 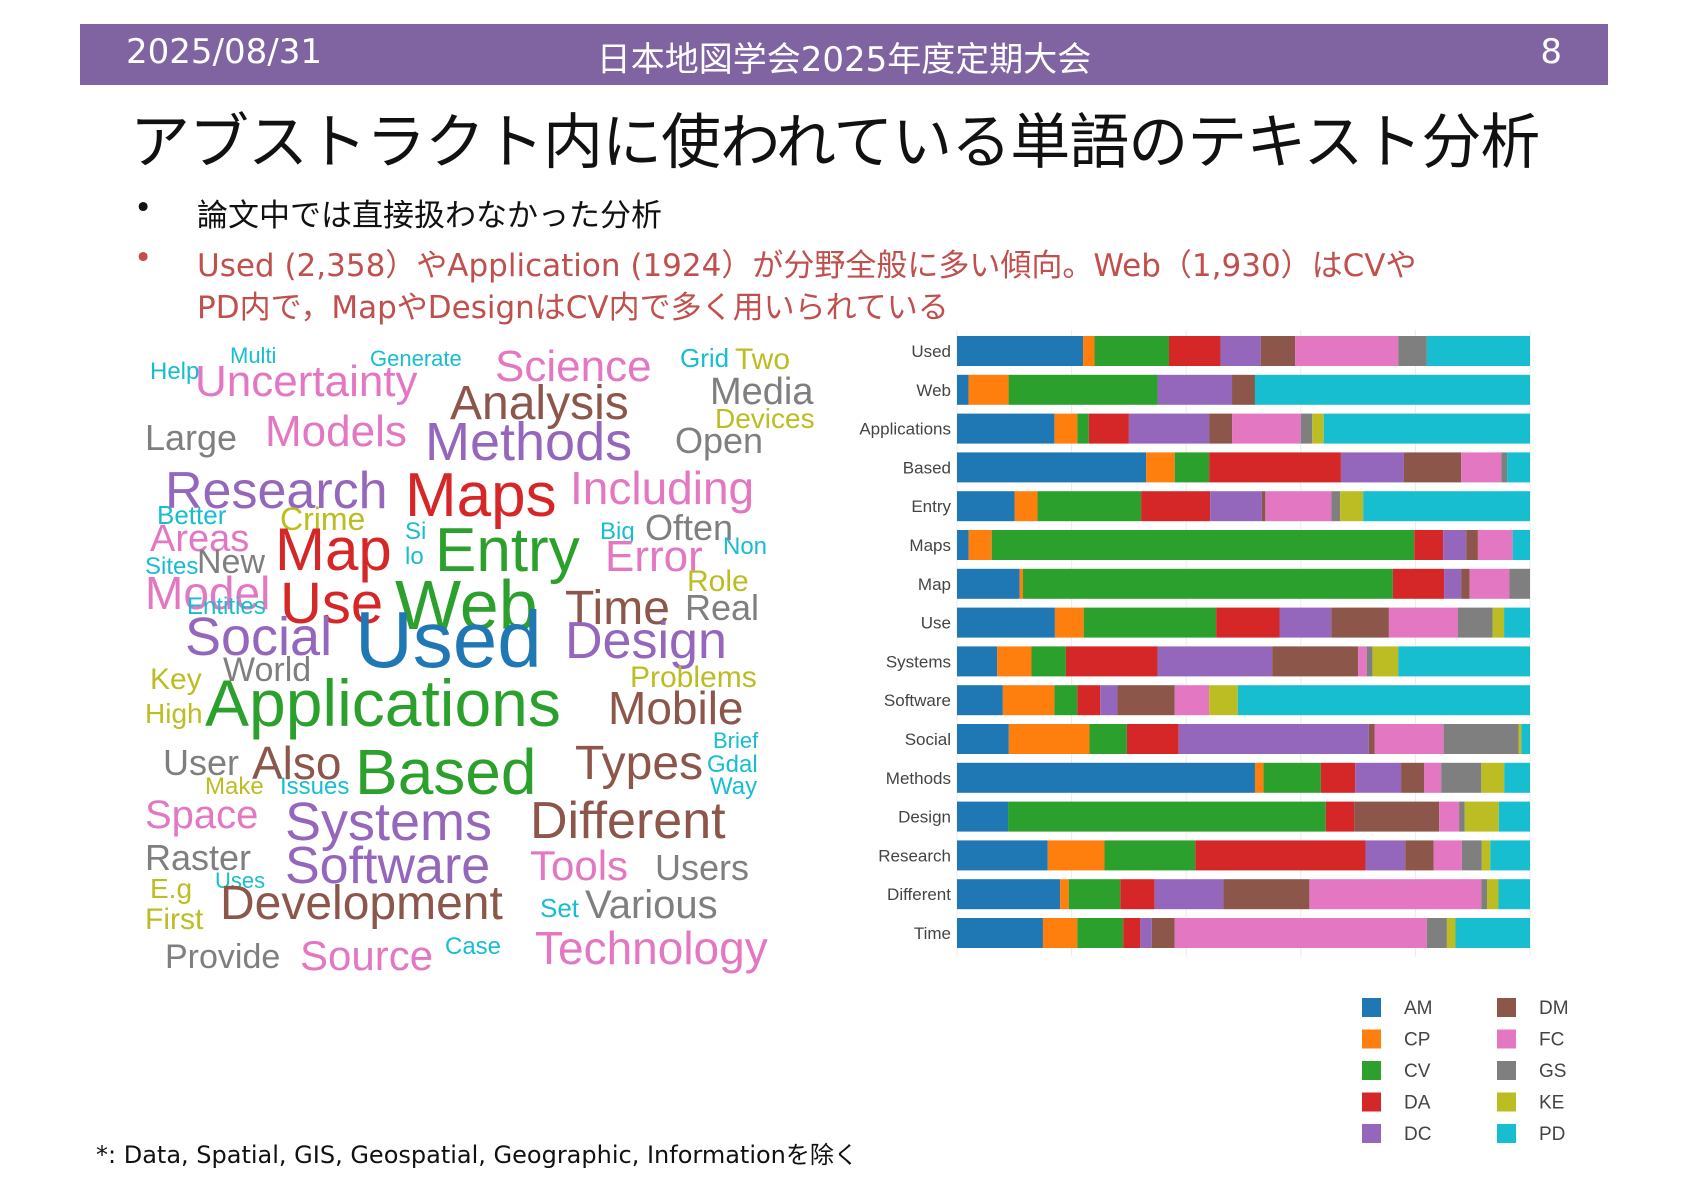 What do you see at coordinates (223, 957) in the screenshot?
I see `cloud-word: Provide` at bounding box center [223, 957].